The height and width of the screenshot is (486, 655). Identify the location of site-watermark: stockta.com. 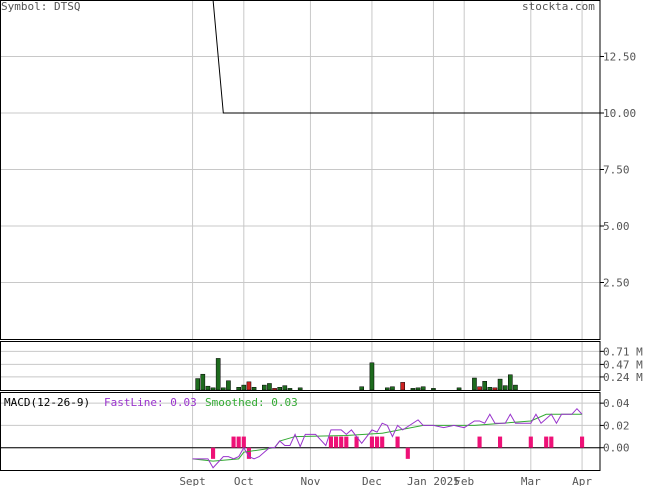
(558, 6).